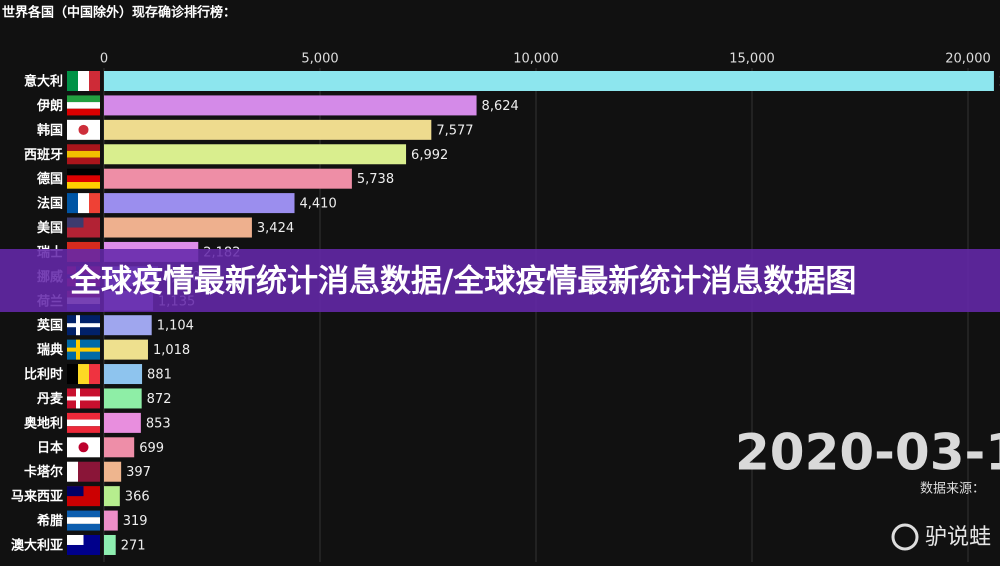 This screenshot has width=1000, height=566. I want to click on value-label: 397, so click(138, 472).